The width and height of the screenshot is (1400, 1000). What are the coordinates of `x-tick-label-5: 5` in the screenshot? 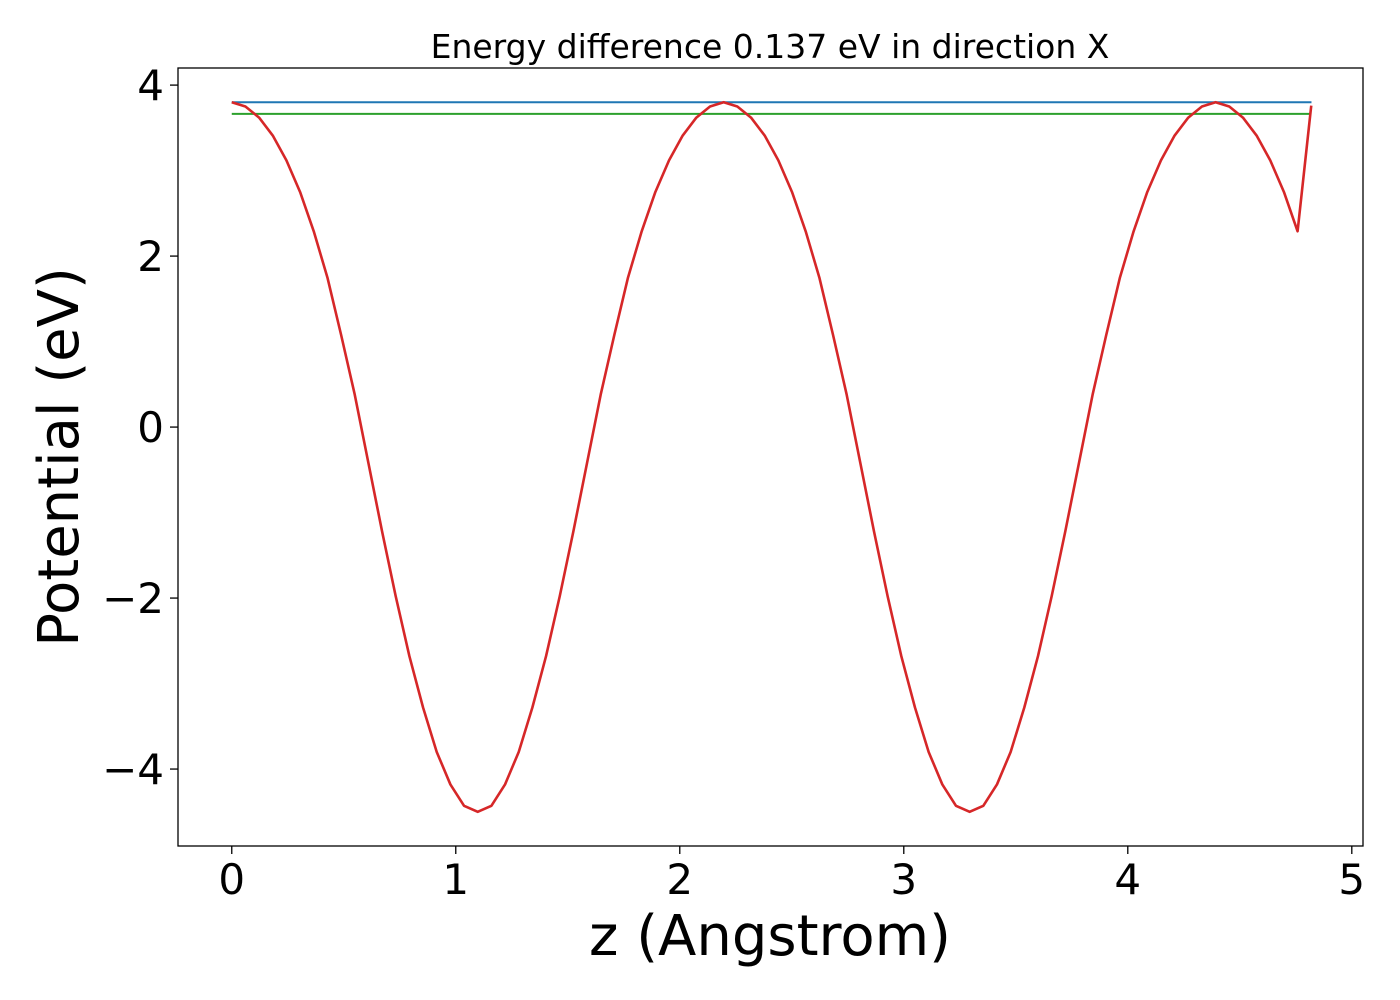 It's located at (1351, 879).